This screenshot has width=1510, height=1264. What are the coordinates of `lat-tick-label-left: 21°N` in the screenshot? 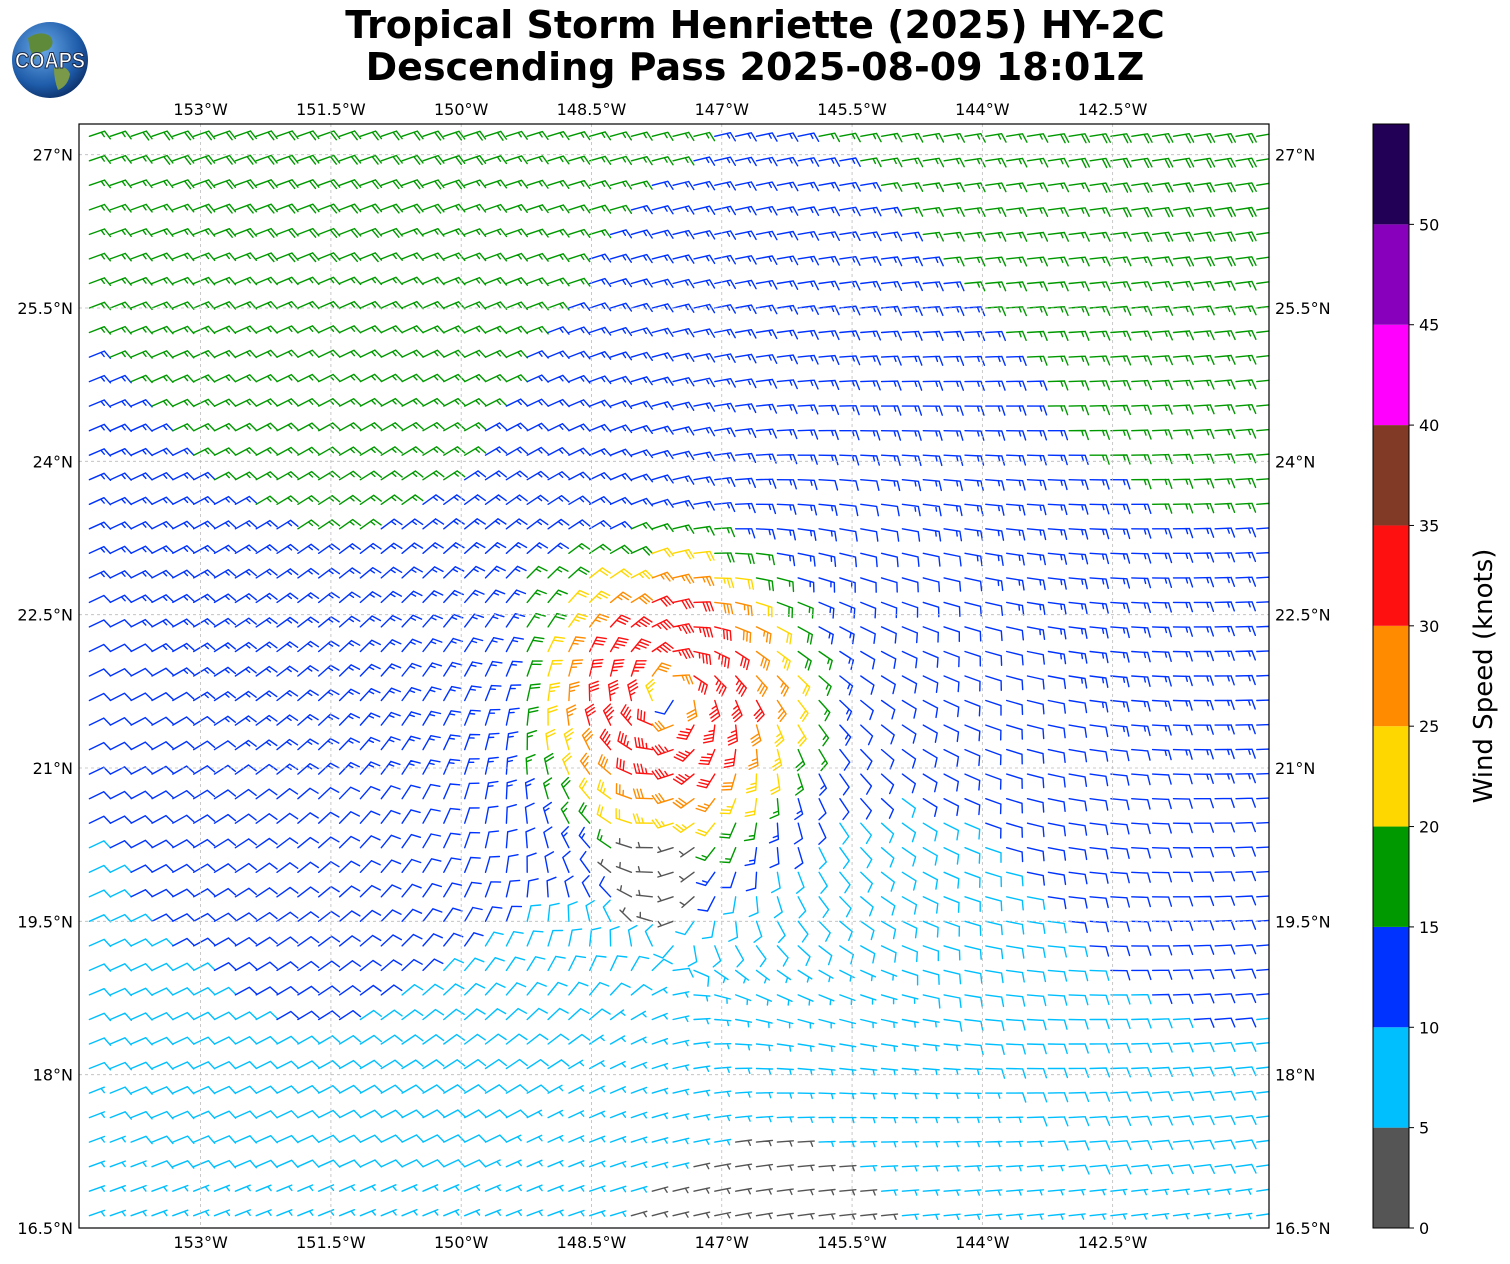 It's located at (53, 768).